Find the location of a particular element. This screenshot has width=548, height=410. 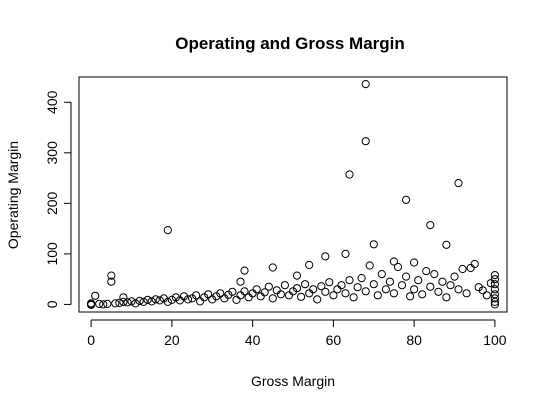

x-tick-label: 100 is located at coordinates (495, 340).